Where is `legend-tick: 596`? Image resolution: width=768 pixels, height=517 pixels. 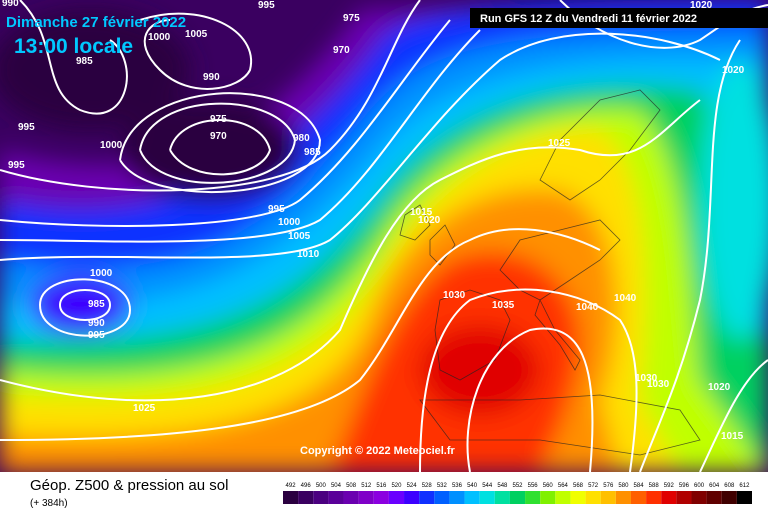 legend-tick: 596 is located at coordinates (684, 486).